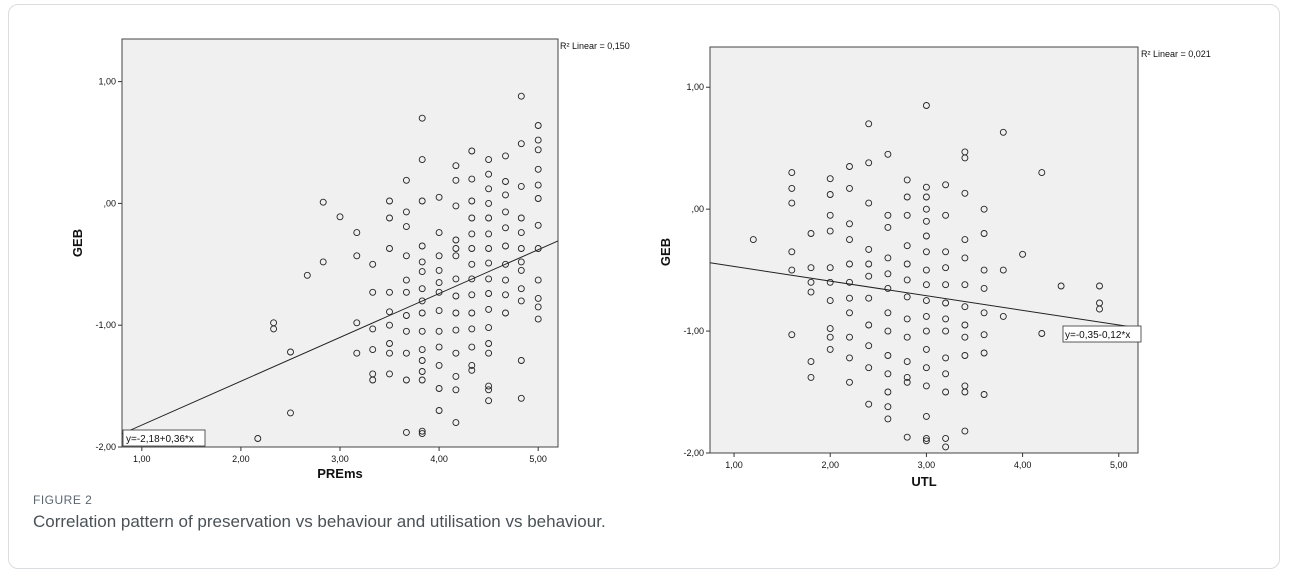 The image size is (1290, 581). Describe the element at coordinates (595, 46) in the screenshot. I see `r2-label: R² Linear = 0,150` at that location.